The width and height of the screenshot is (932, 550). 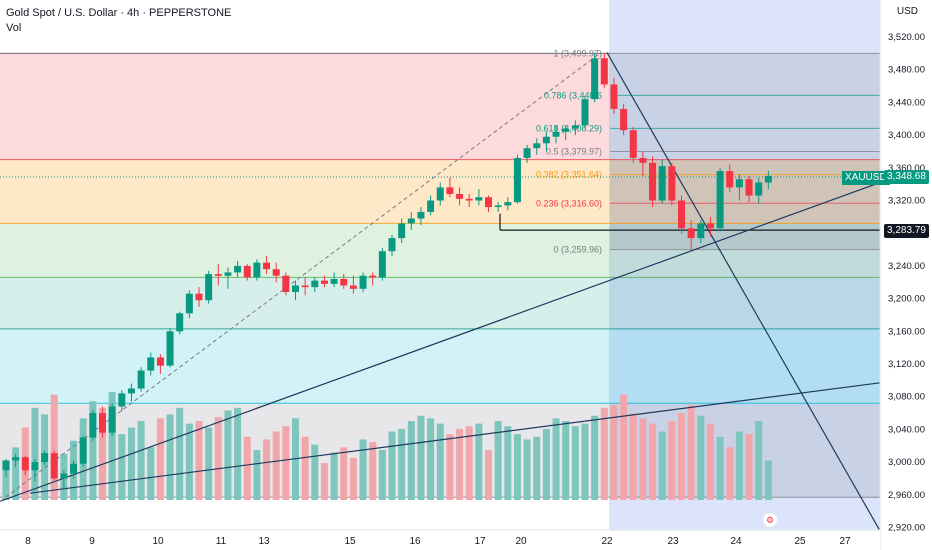 What do you see at coordinates (440, 250) in the screenshot?
I see `zone-band` at bounding box center [440, 250].